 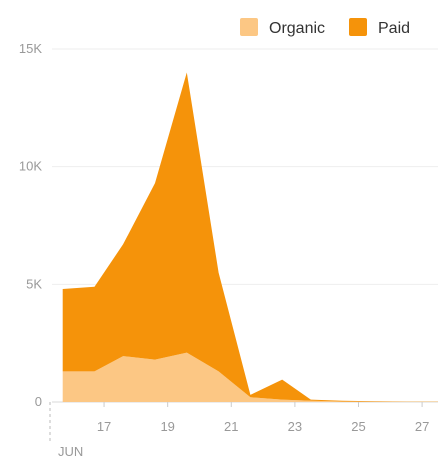 What do you see at coordinates (30, 48) in the screenshot?
I see `y-tick-label: 15K` at bounding box center [30, 48].